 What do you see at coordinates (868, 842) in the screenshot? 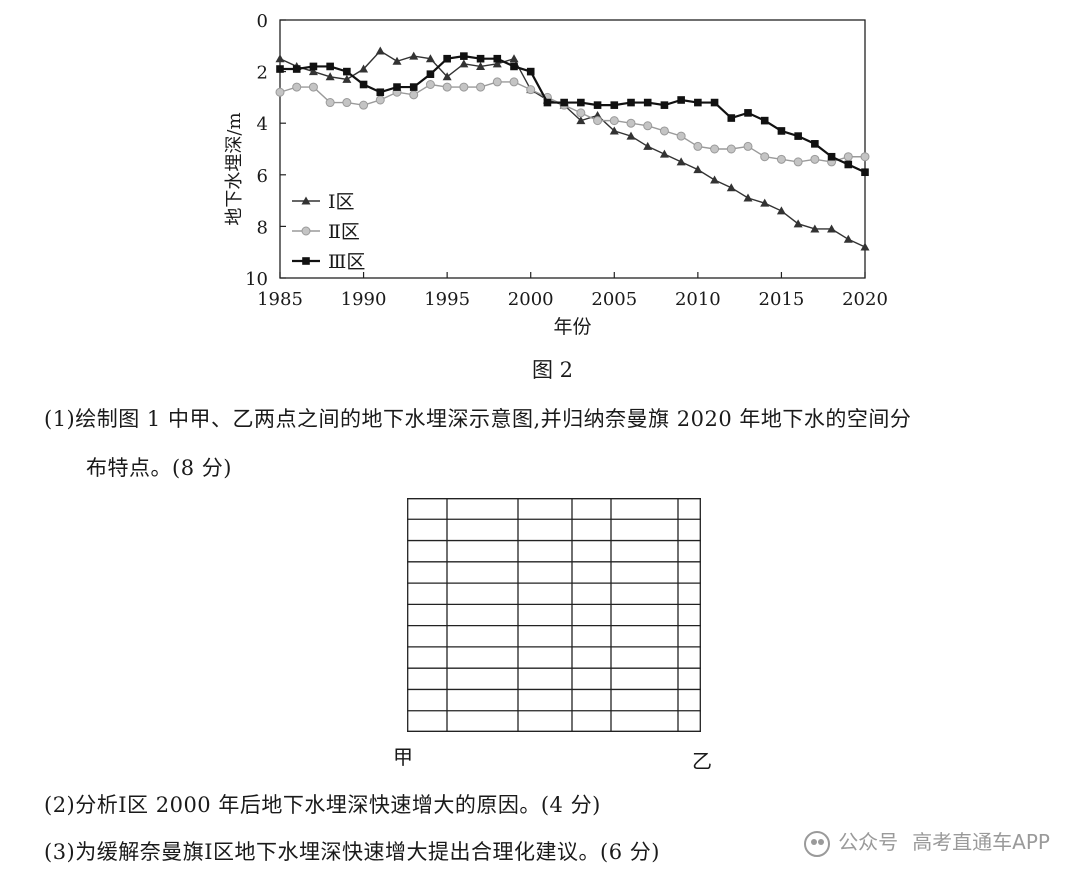
I see `watermark-platform: 公众号` at bounding box center [868, 842].